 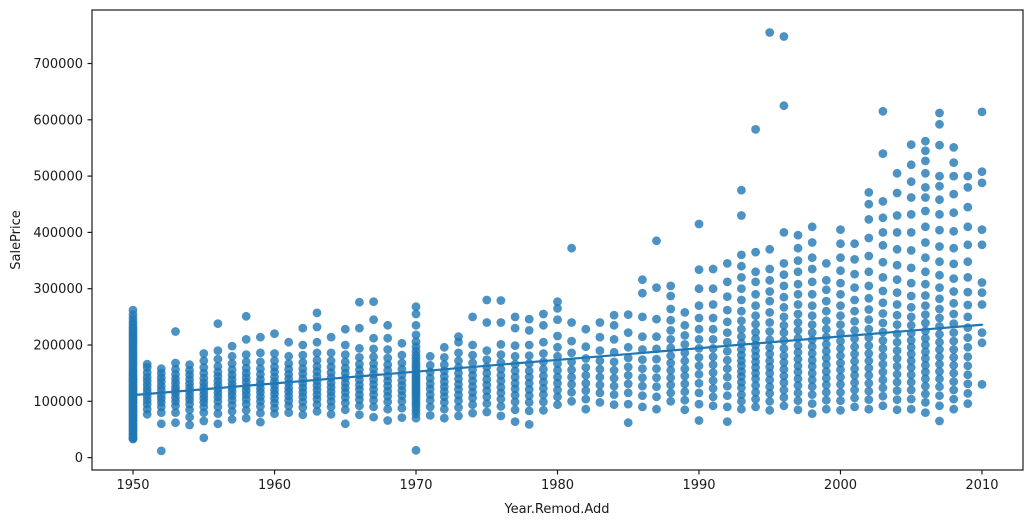 What do you see at coordinates (556, 509) in the screenshot?
I see `x-axis-label: Year.Remod.Add` at bounding box center [556, 509].